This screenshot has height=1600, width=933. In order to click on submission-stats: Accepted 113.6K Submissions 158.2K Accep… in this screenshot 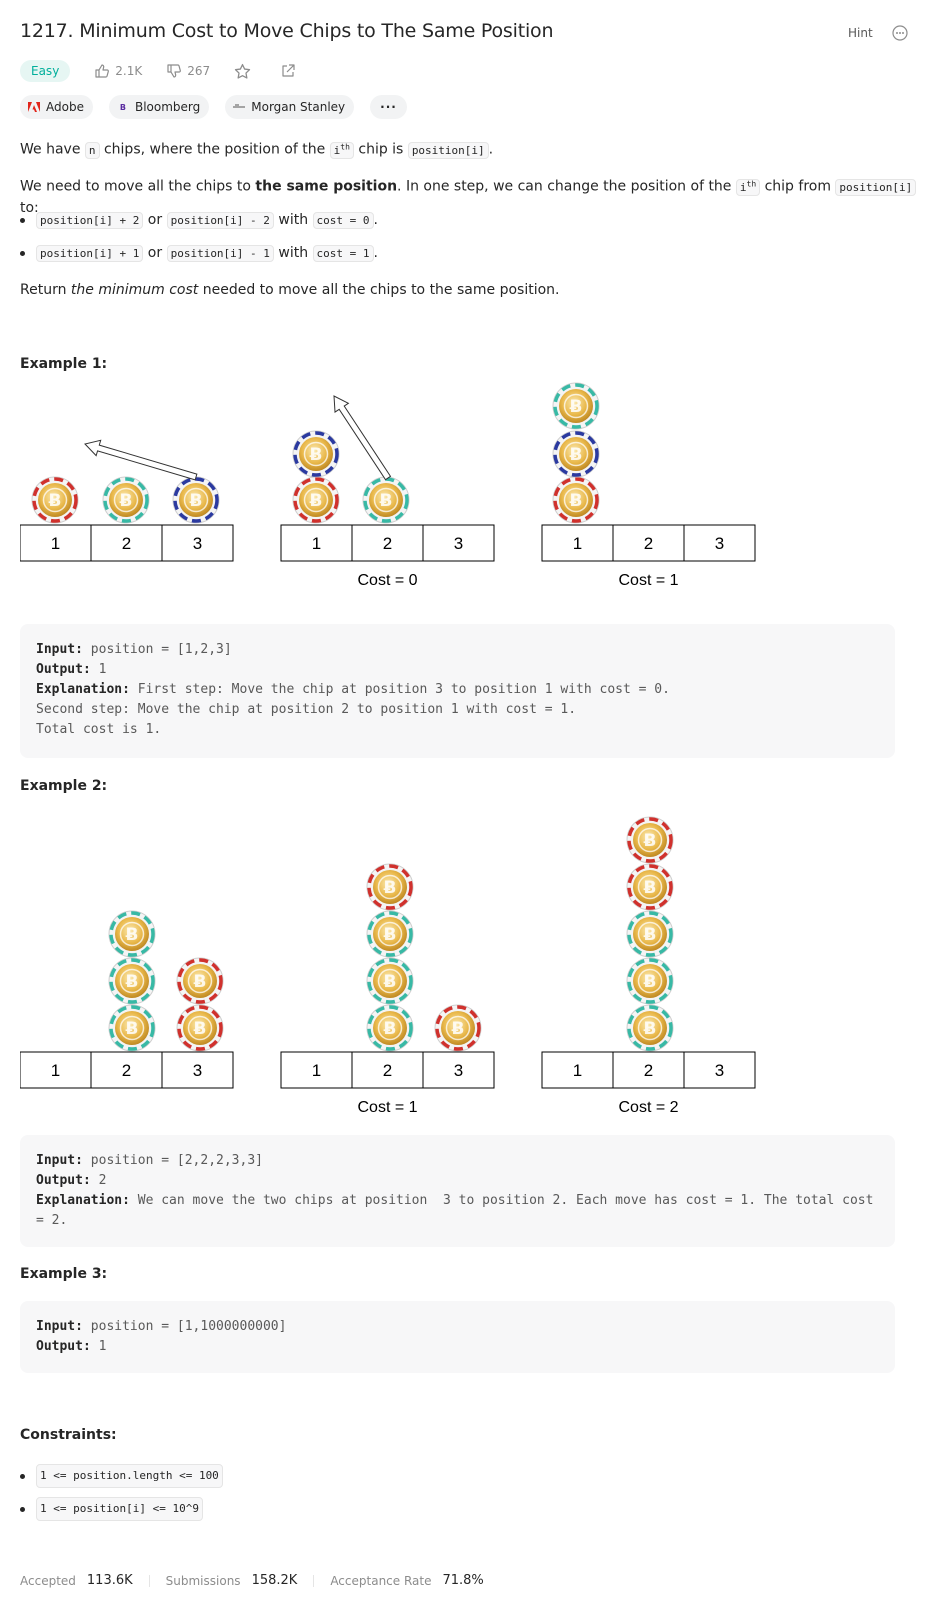, I will do `click(252, 1580)`.